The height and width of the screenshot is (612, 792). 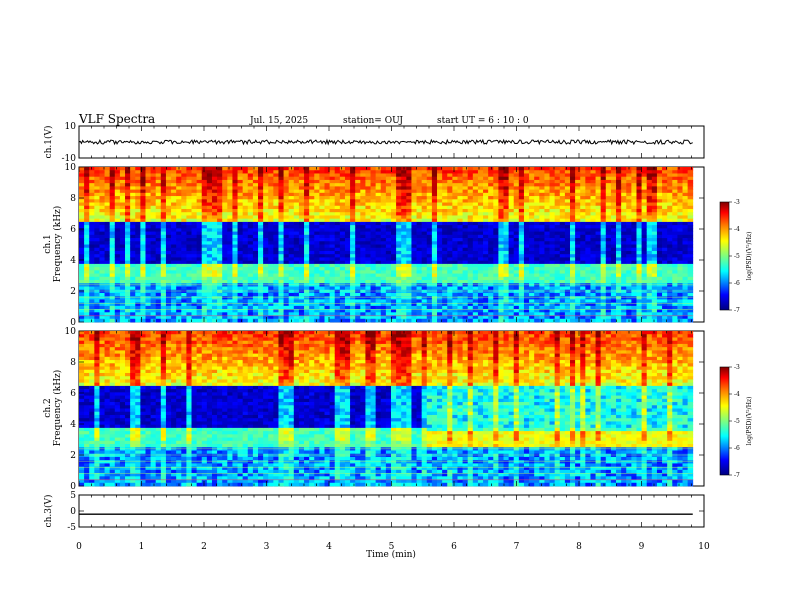 What do you see at coordinates (329, 547) in the screenshot?
I see `x-tick-label: 4` at bounding box center [329, 547].